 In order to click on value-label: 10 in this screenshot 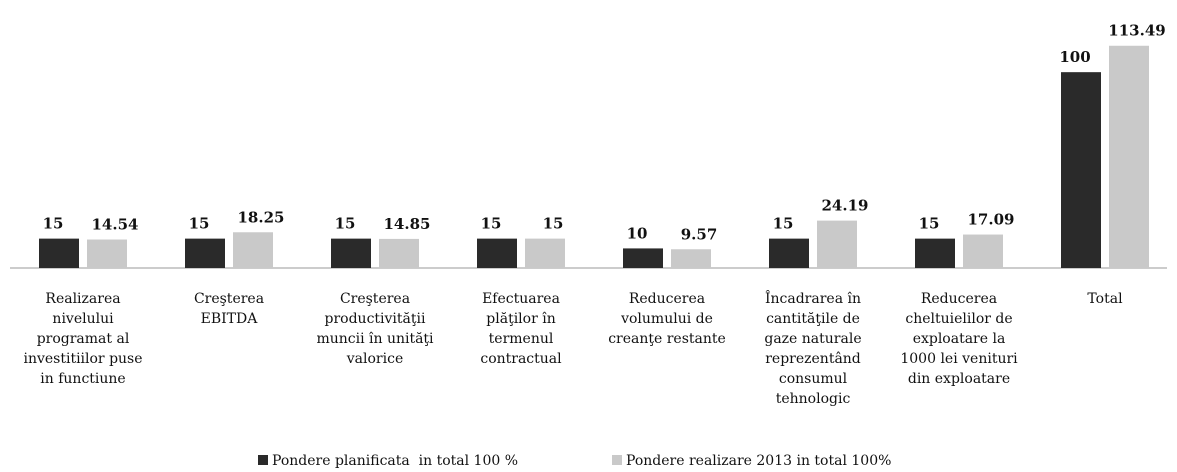, I will do `click(637, 233)`.